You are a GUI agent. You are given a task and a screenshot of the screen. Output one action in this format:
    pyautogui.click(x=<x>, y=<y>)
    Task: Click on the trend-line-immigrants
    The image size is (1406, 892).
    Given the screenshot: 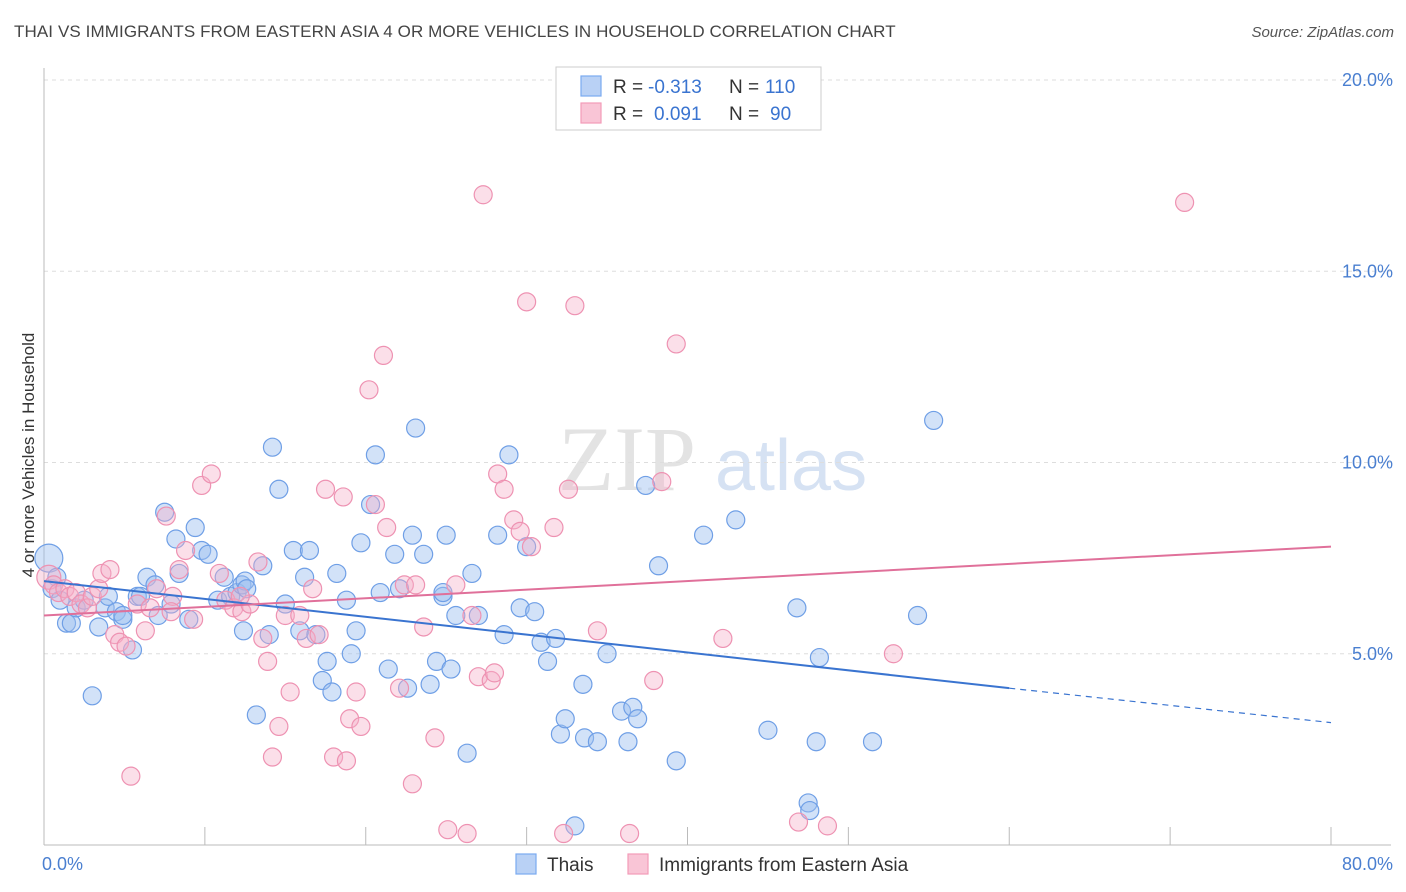 What is the action you would take?
    pyautogui.click(x=687, y=581)
    